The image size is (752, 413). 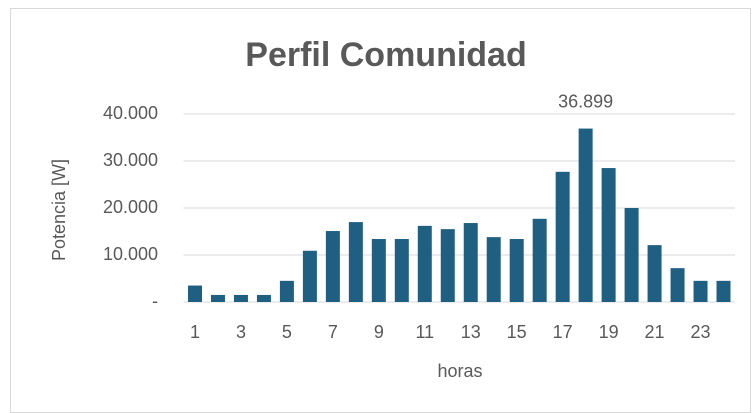 What do you see at coordinates (155, 301) in the screenshot?
I see `y-tick-label: -` at bounding box center [155, 301].